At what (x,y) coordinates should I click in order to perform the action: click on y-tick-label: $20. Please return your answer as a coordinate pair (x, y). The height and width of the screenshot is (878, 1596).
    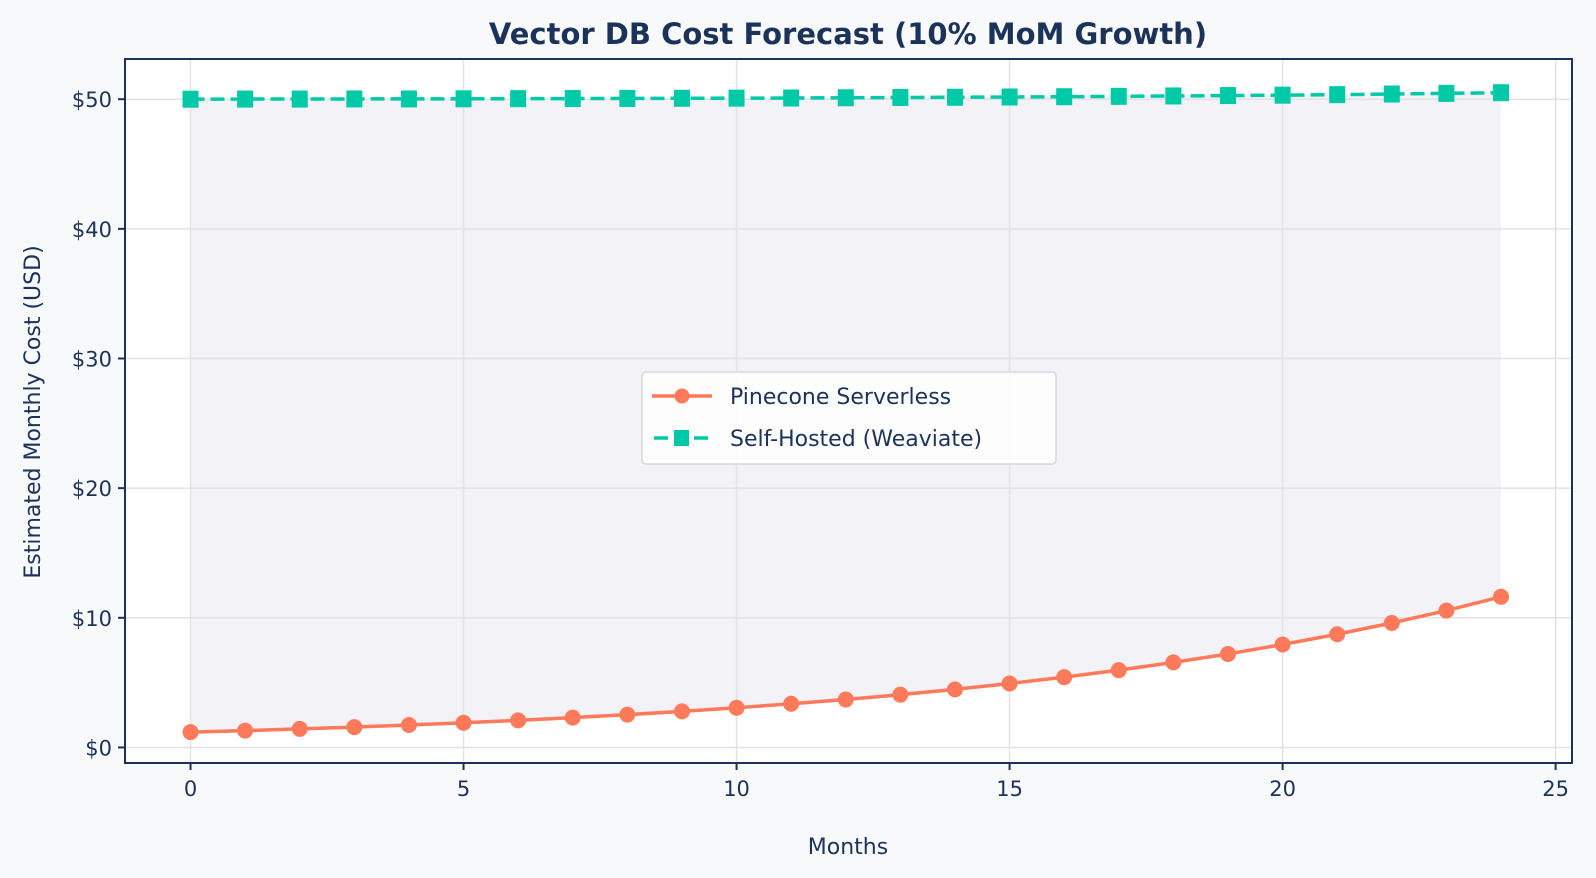
    Looking at the image, I should click on (92, 489).